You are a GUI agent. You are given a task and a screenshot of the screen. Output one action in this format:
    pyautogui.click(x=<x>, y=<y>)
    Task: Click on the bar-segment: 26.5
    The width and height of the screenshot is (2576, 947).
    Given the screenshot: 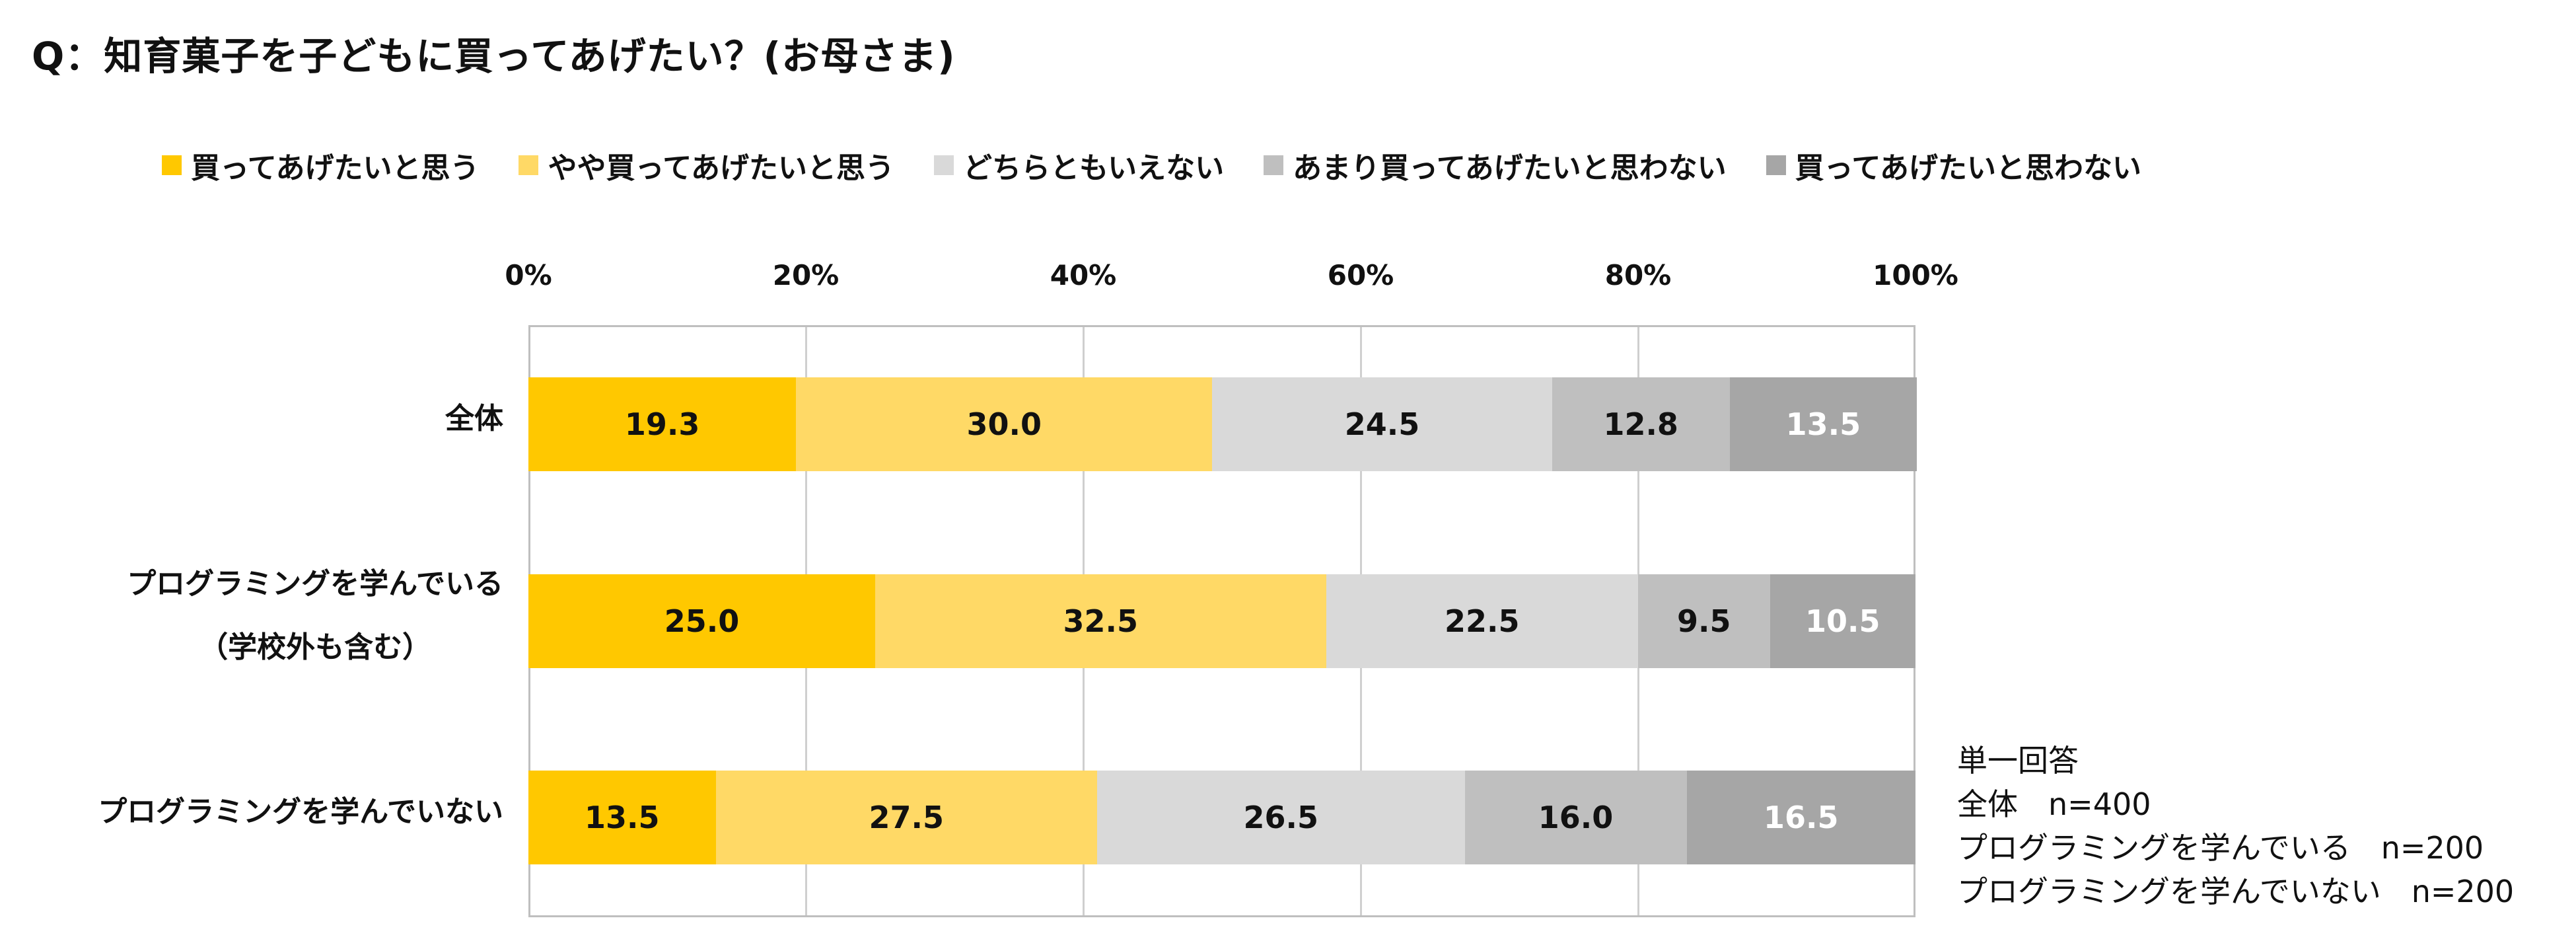 What is the action you would take?
    pyautogui.click(x=1281, y=817)
    